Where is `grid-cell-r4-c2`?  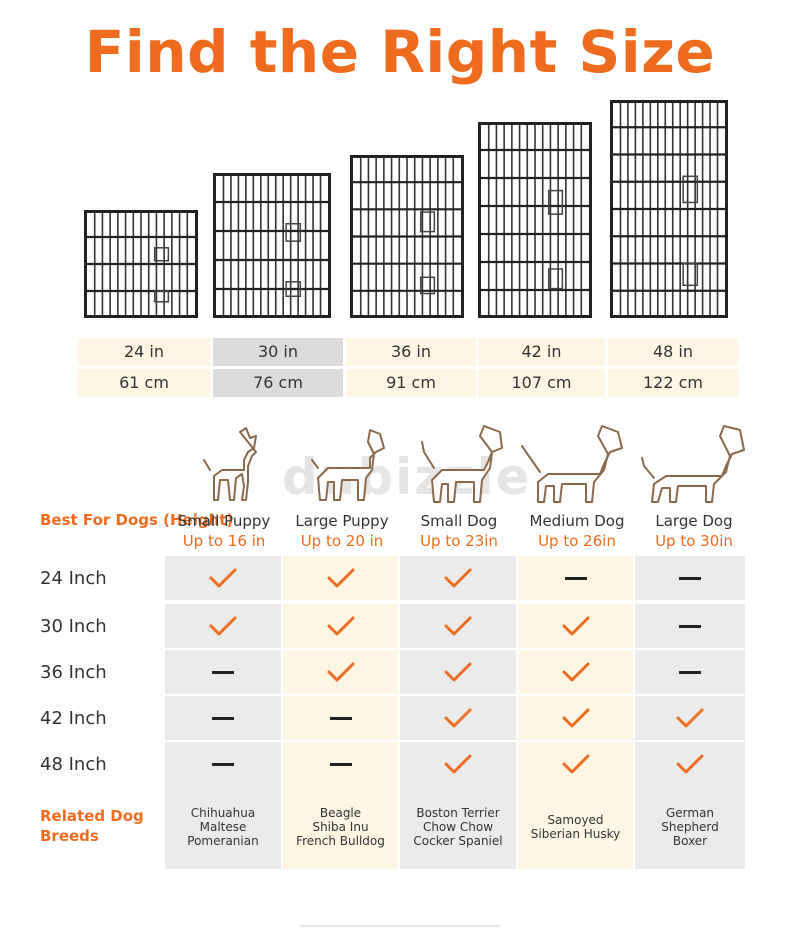
grid-cell-r4-c2 is located at coordinates (340, 718).